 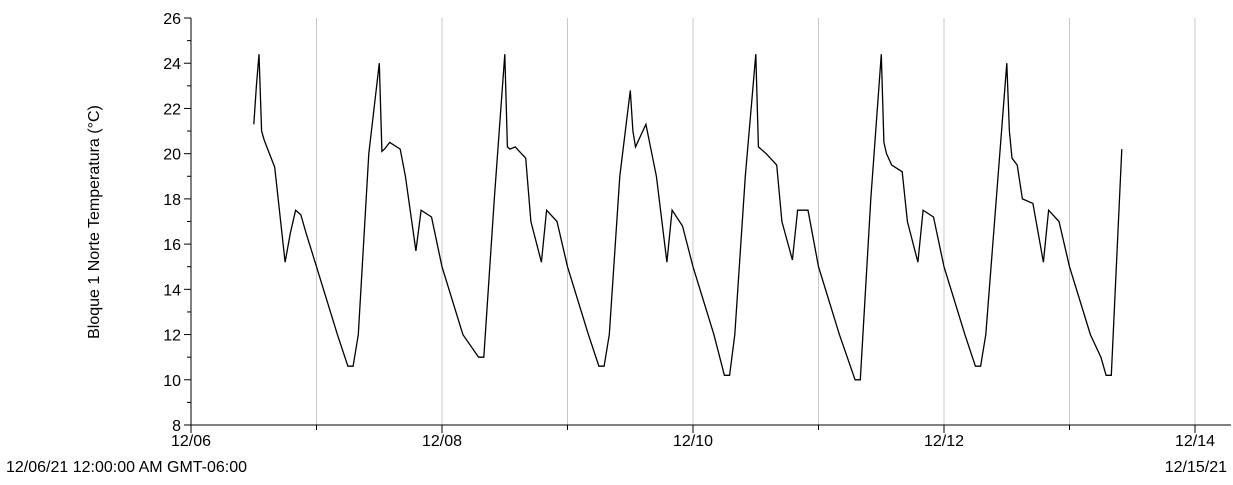 What do you see at coordinates (172, 336) in the screenshot?
I see `y-tick-label: 12` at bounding box center [172, 336].